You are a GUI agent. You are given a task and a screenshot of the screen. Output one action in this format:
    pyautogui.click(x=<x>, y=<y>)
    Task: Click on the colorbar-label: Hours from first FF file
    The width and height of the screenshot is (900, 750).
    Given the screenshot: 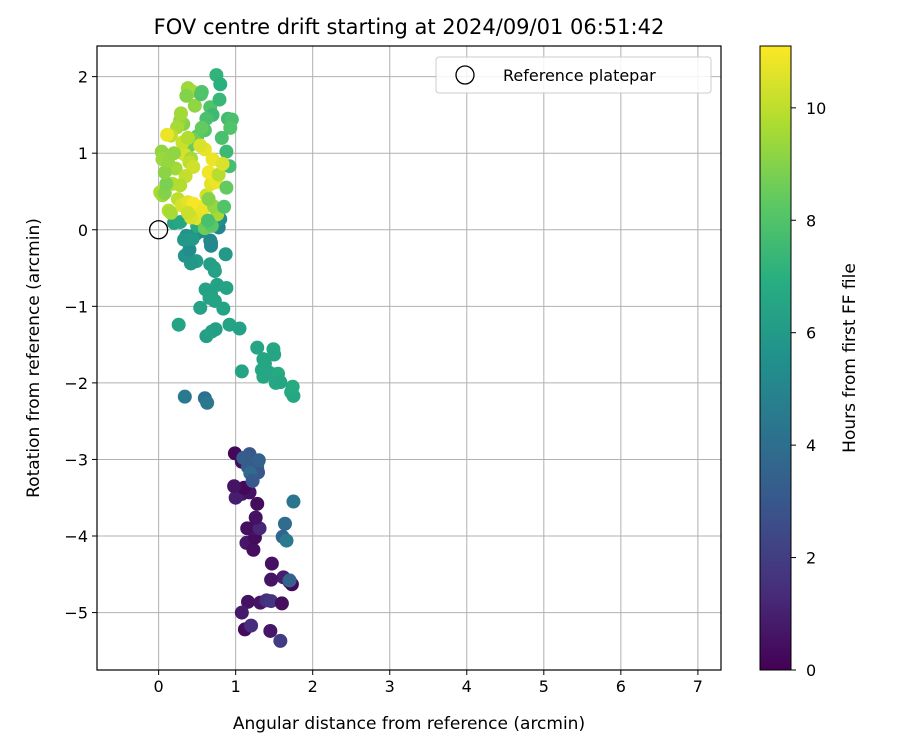 What is the action you would take?
    pyautogui.click(x=850, y=358)
    